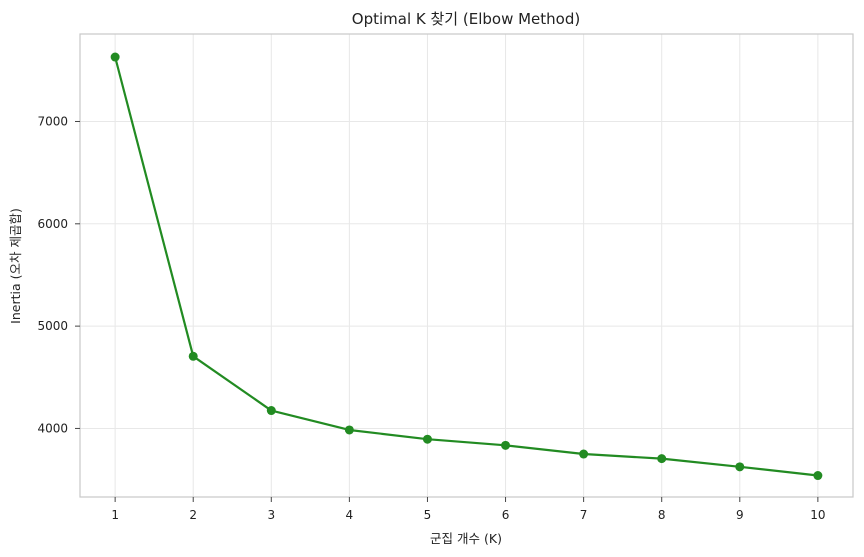  Describe the element at coordinates (740, 515) in the screenshot. I see `x-tick-label: 9` at that location.